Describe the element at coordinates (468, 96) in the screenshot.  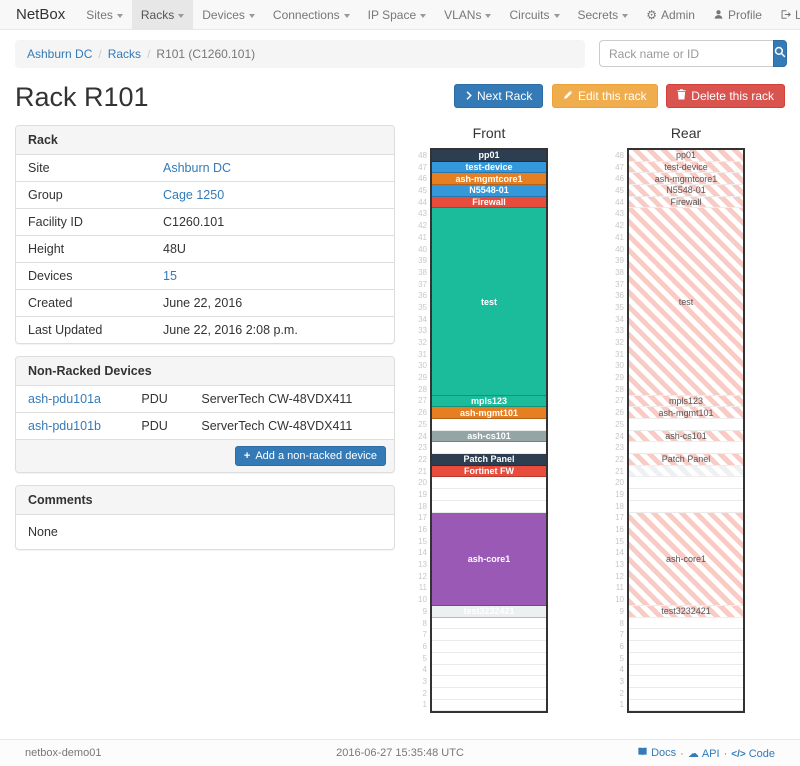
I see `chevron-right-icon` at that location.